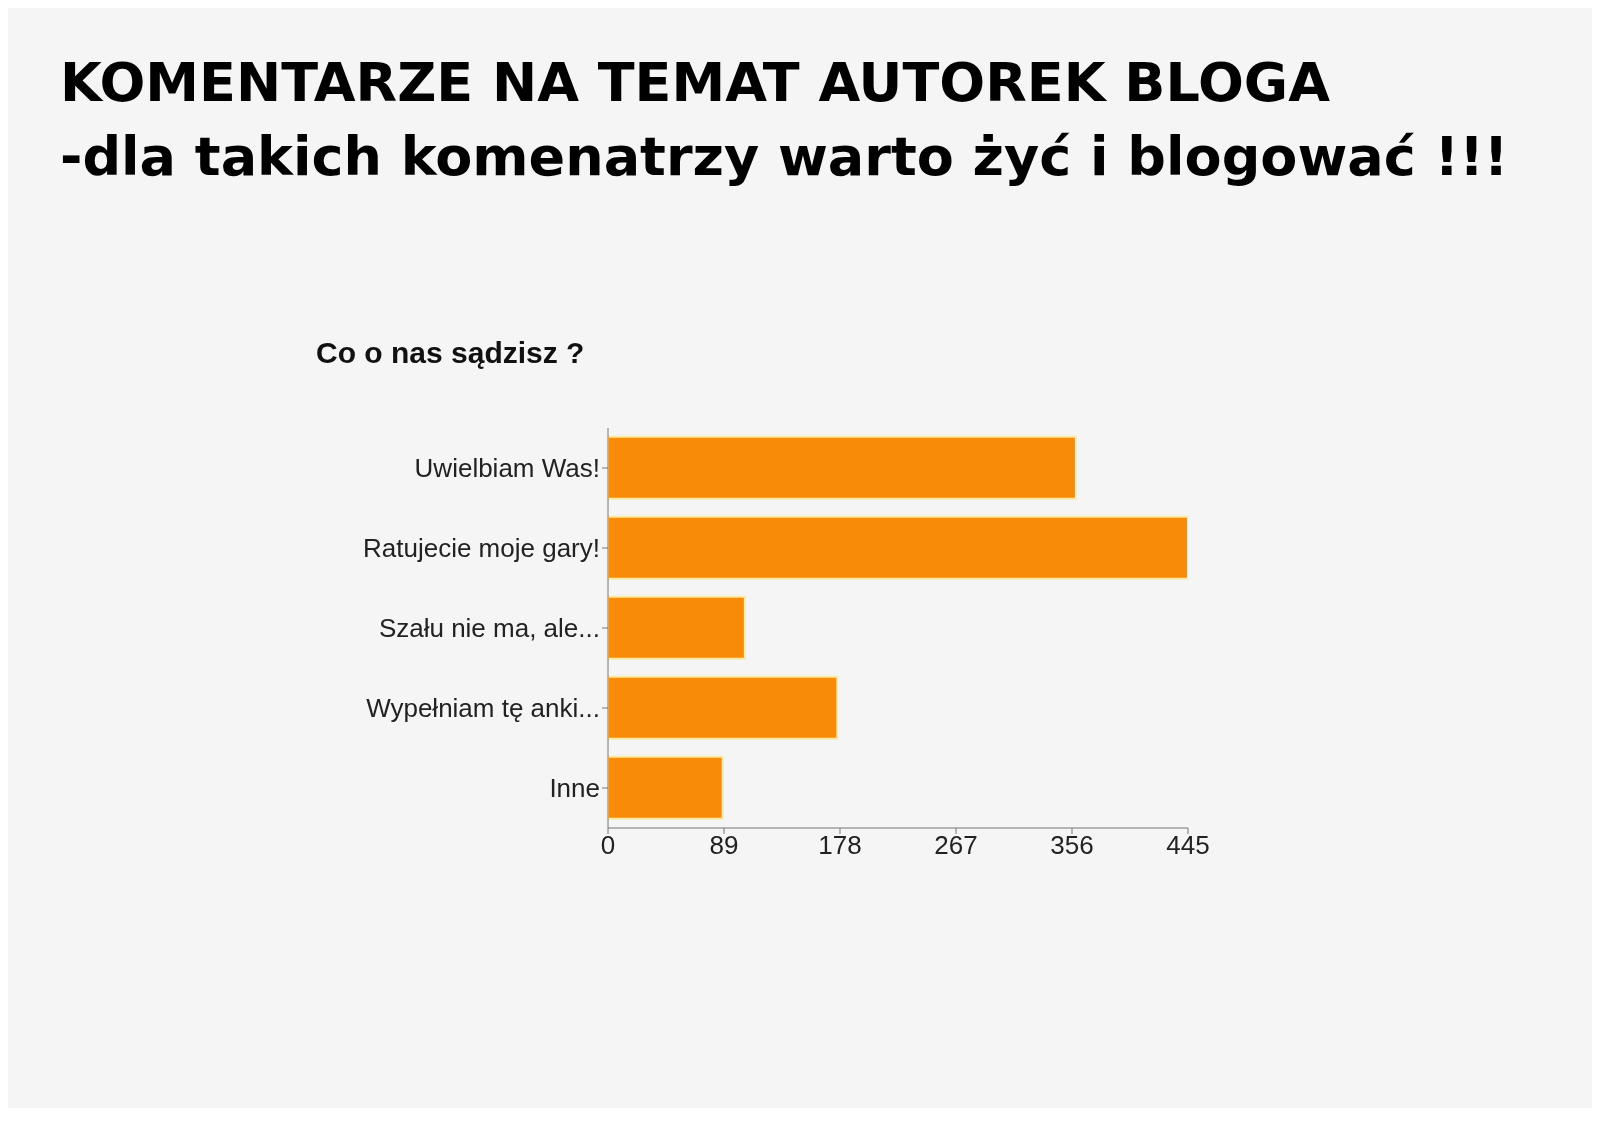  I want to click on chart-subtitle: Co o nas sądzisz ?, so click(450, 353).